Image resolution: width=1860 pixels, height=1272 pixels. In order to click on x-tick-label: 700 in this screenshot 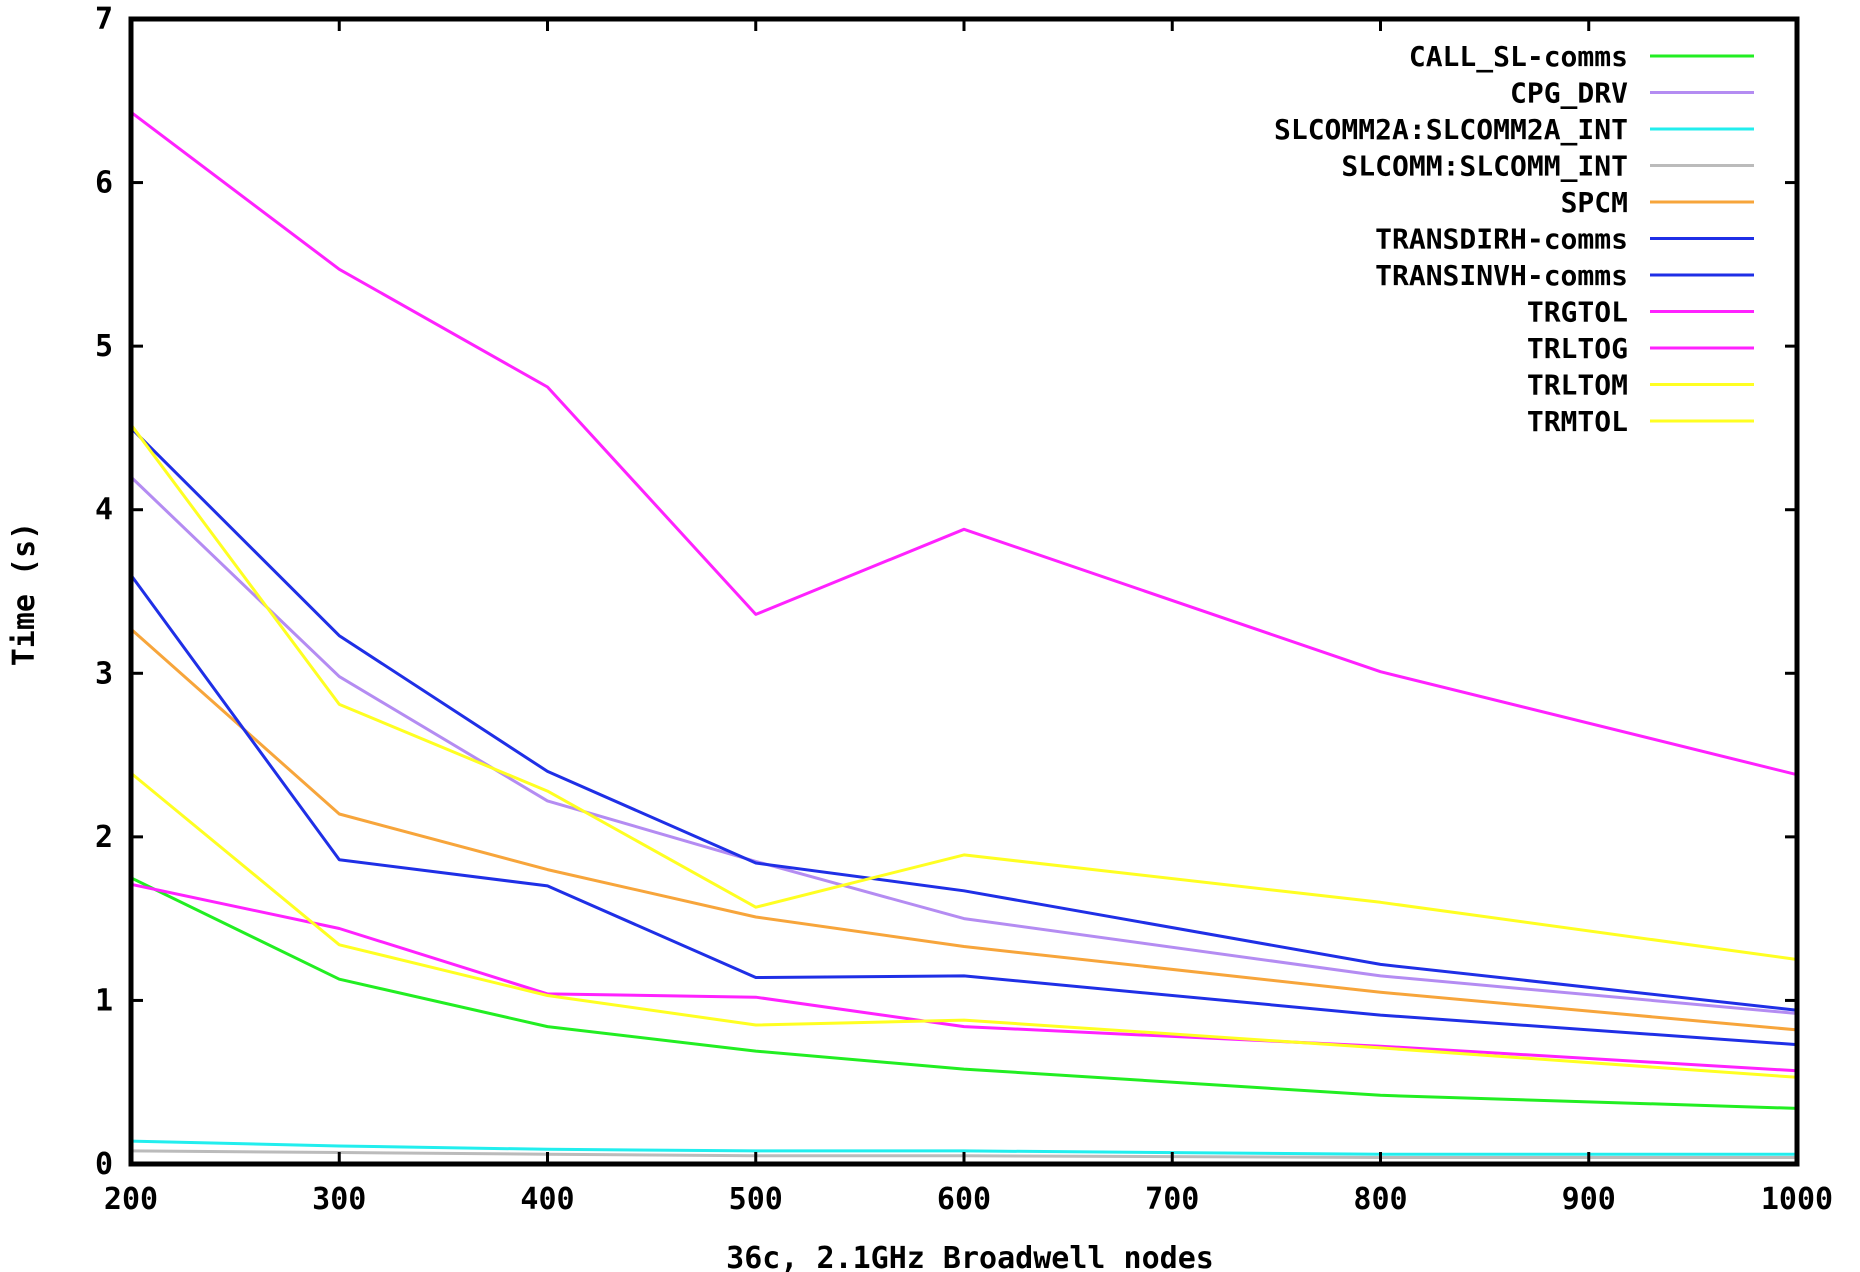, I will do `click(1172, 1199)`.